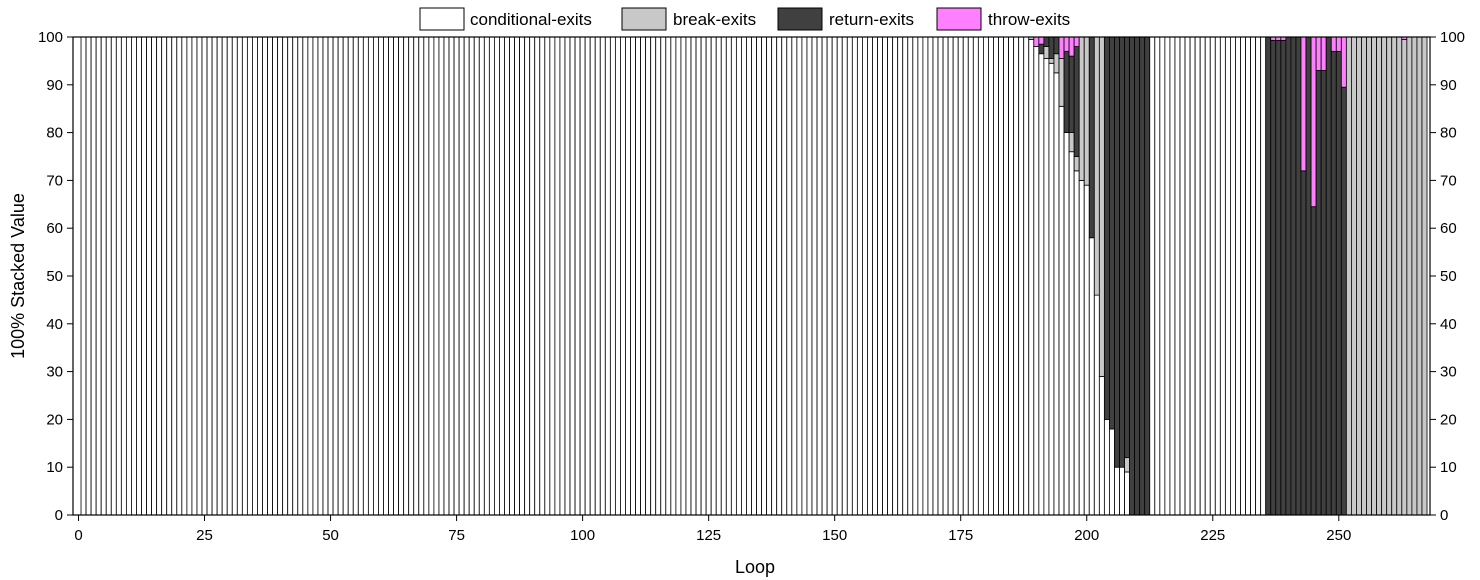  What do you see at coordinates (54, 324) in the screenshot?
I see `y-tick-label-left-40: 40` at bounding box center [54, 324].